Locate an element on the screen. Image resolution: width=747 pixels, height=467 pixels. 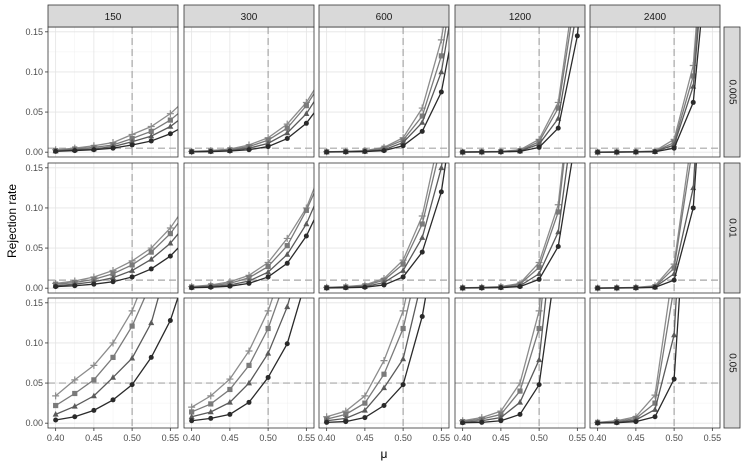
x-axis-title: μ is located at coordinates (384, 454).